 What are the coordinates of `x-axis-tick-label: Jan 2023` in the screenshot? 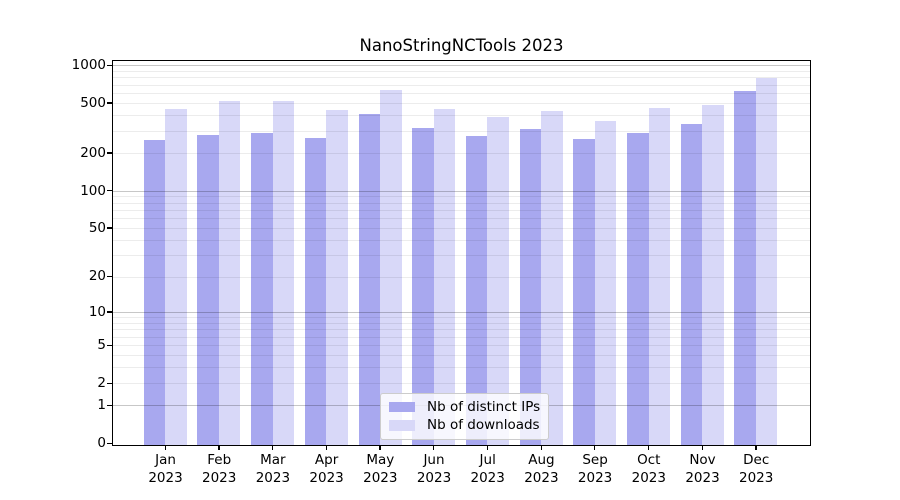 It's located at (165, 469).